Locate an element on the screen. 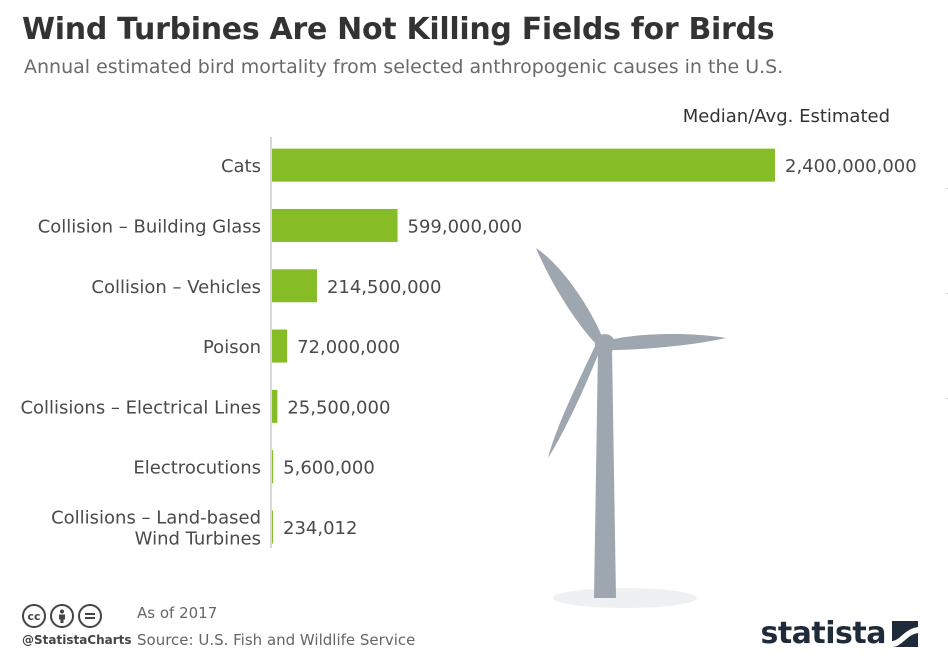 This screenshot has height=669, width=948. value-label: 599,000,000 is located at coordinates (465, 226).